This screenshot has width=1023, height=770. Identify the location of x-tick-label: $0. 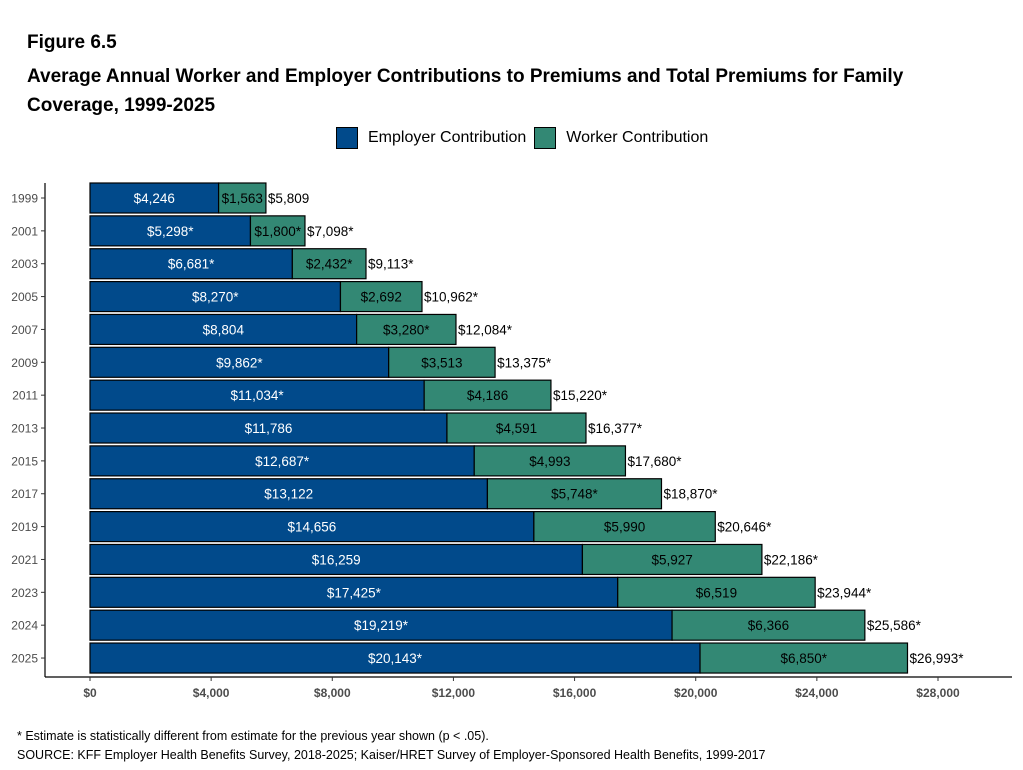
(90, 693).